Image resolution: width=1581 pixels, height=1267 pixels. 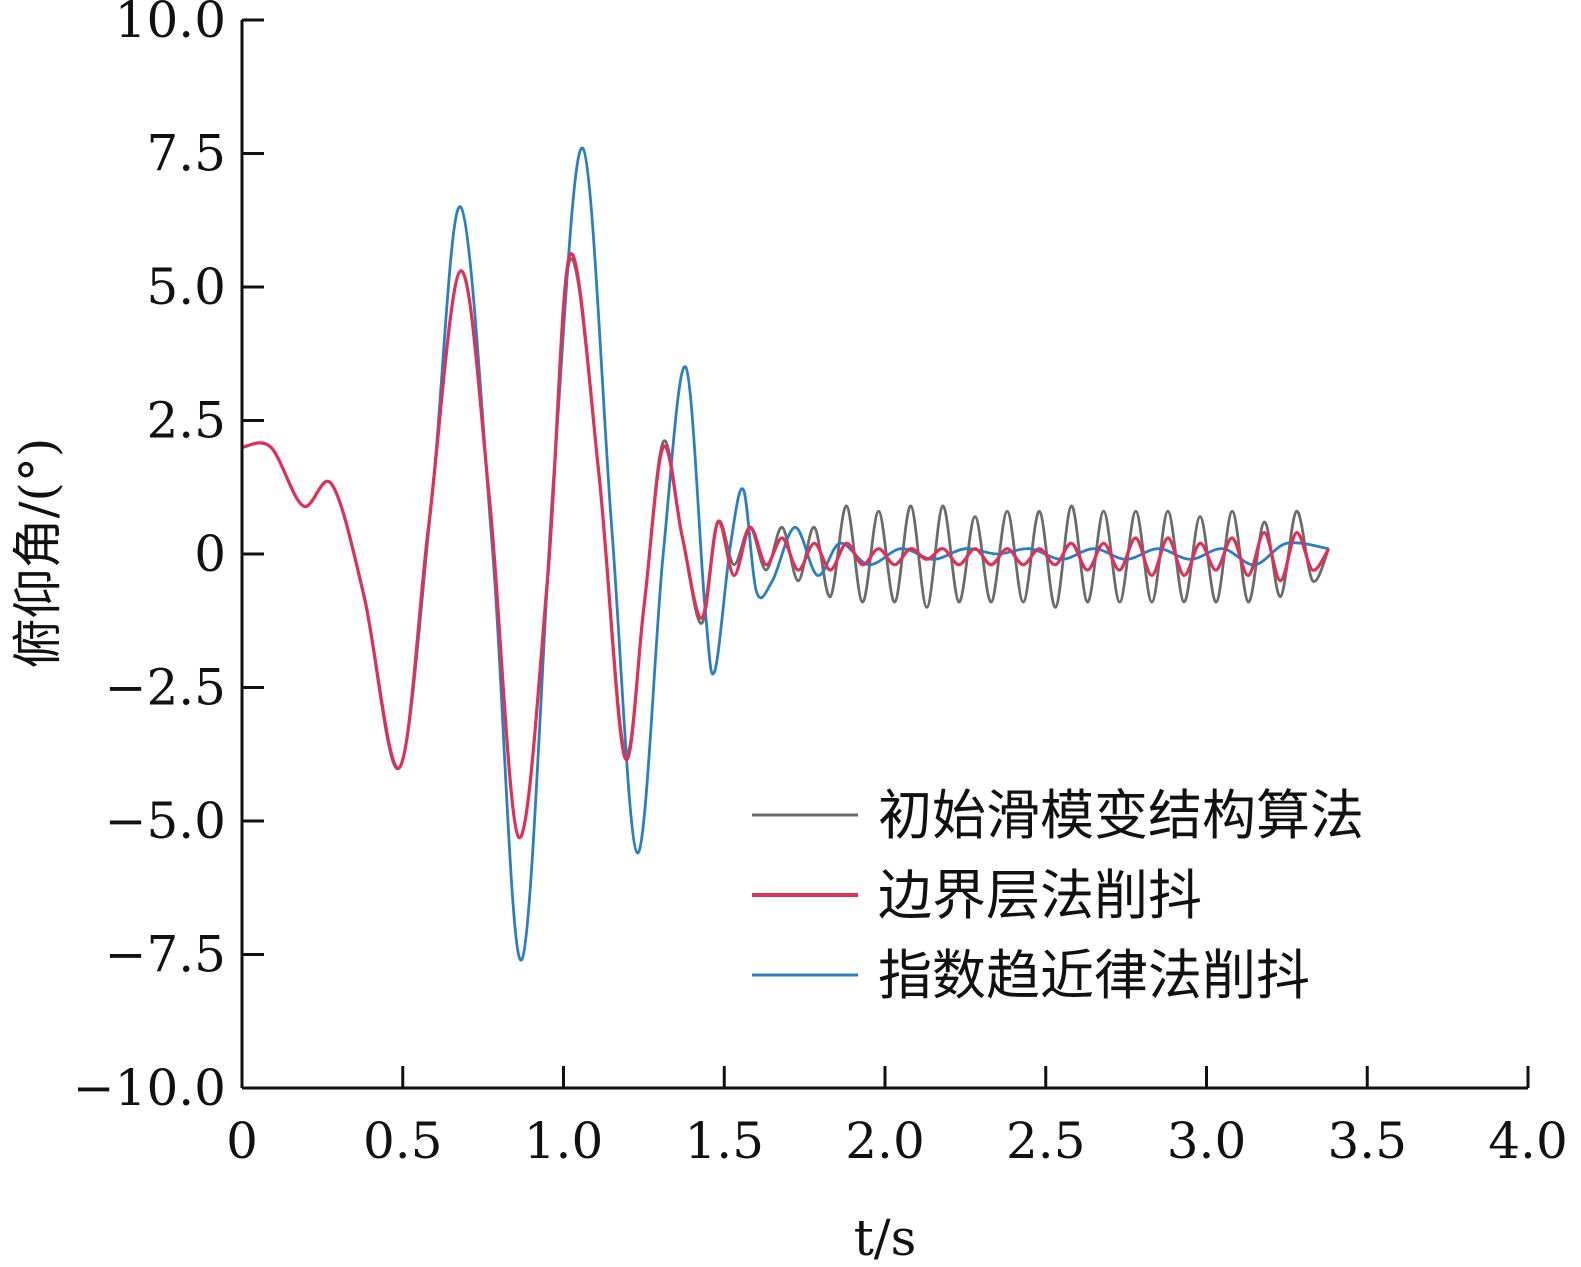 I want to click on x-ticks: 0 0.5 1.0 1.5 2.0 2.5 3.0 3.5 4.0, so click(x=897, y=1118).